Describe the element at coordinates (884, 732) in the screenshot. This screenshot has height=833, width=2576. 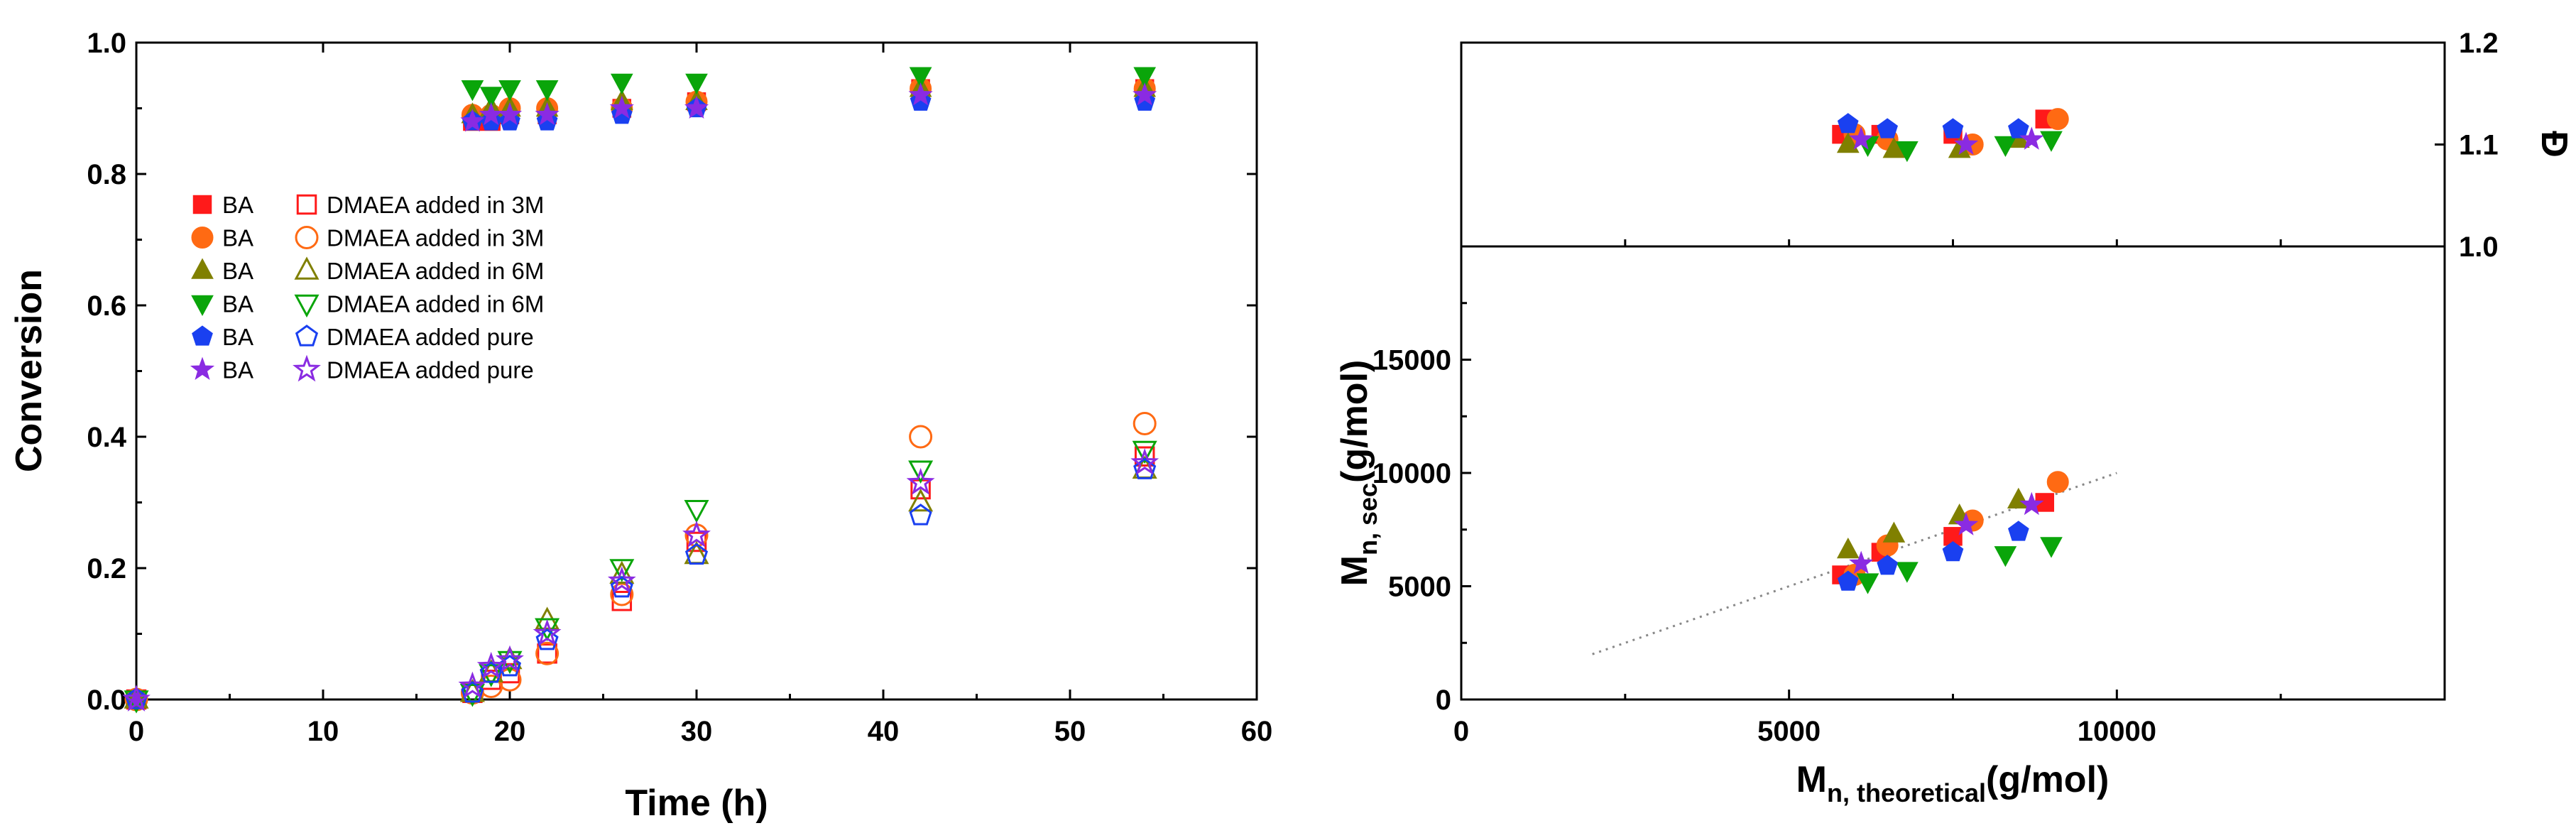
I see `x-tick-label: 40` at that location.